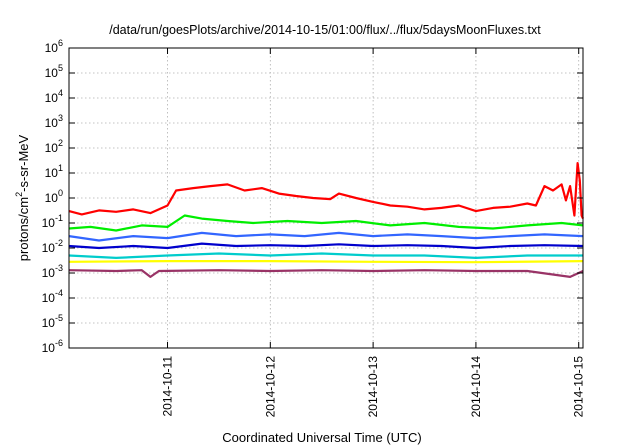 This screenshot has width=640, height=448. Describe the element at coordinates (60, 68) in the screenshot. I see `y-tick-exponent: 5` at that location.